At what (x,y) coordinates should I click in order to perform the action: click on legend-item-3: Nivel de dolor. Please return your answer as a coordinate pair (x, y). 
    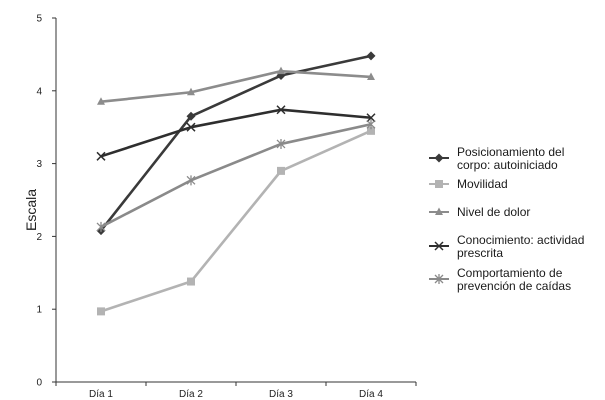
    Looking at the image, I should click on (479, 212).